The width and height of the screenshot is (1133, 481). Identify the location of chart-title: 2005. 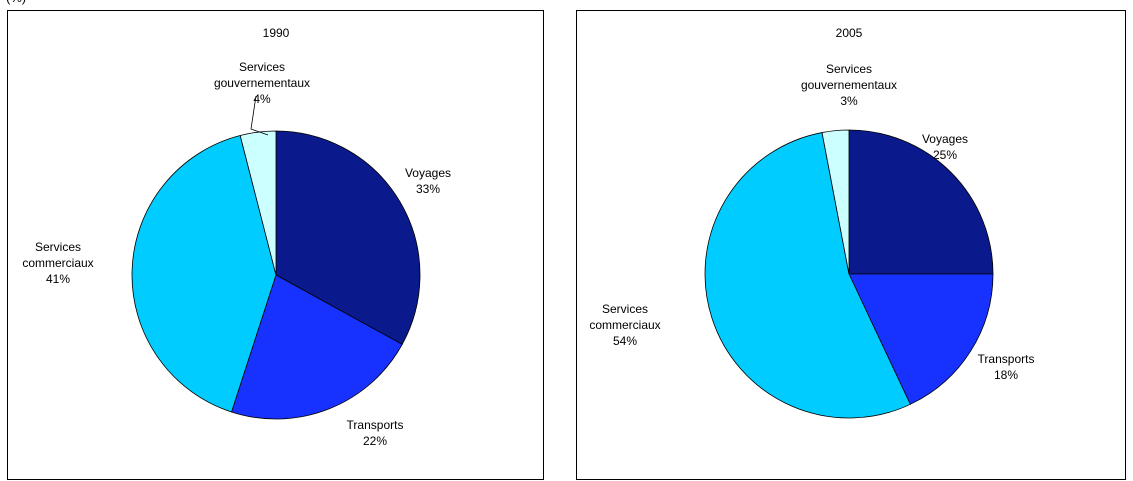
(849, 33).